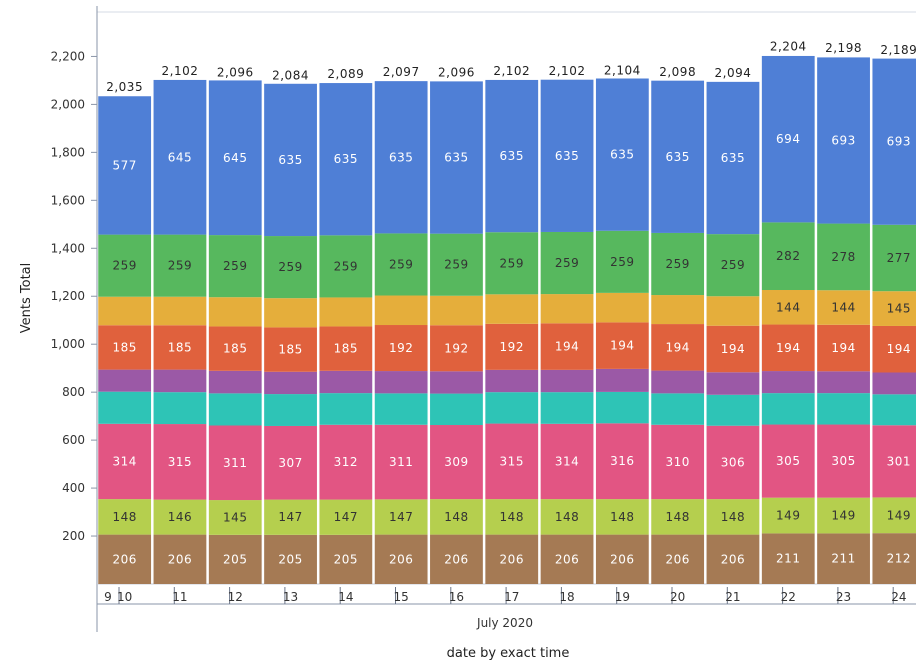 This screenshot has width=916, height=665. I want to click on segment-value-label: 693, so click(843, 140).